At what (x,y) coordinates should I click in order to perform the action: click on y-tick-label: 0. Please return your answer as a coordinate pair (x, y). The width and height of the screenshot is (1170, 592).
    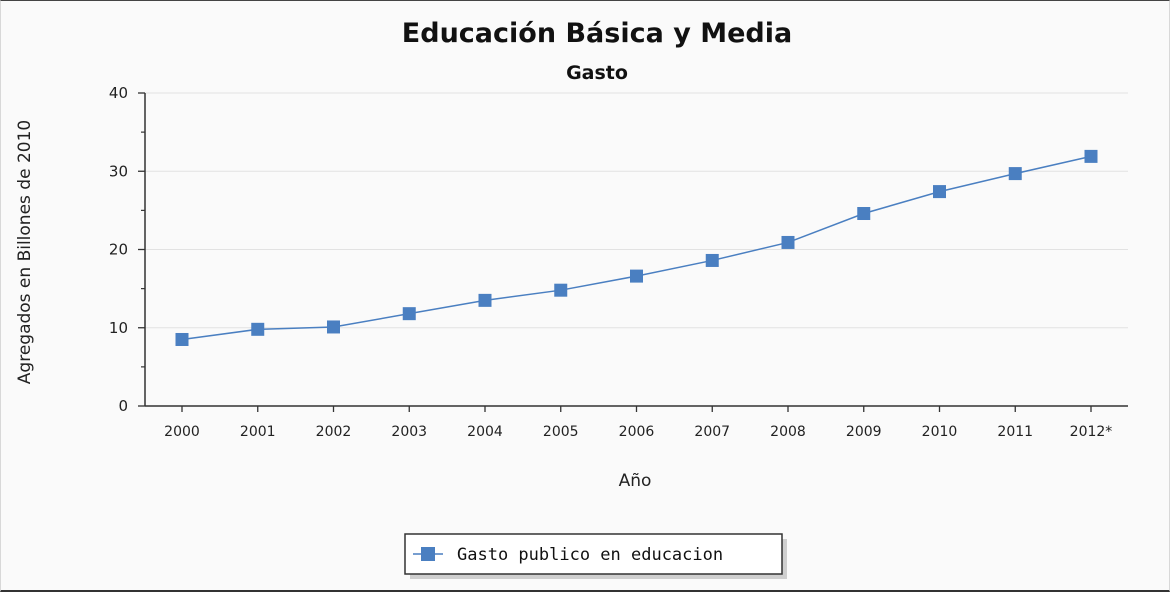
    Looking at the image, I should click on (123, 406).